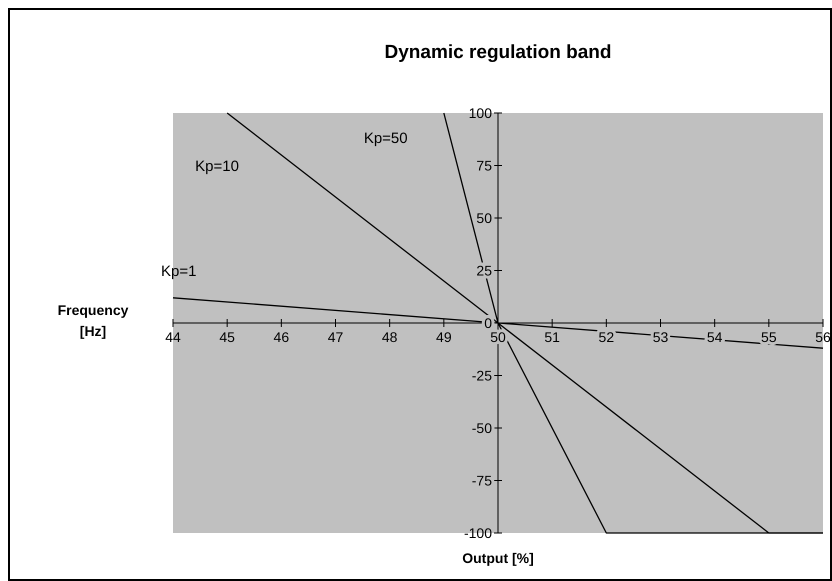 Image resolution: width=832 pixels, height=581 pixels. I want to click on x-axis-title: Output [%], so click(498, 558).